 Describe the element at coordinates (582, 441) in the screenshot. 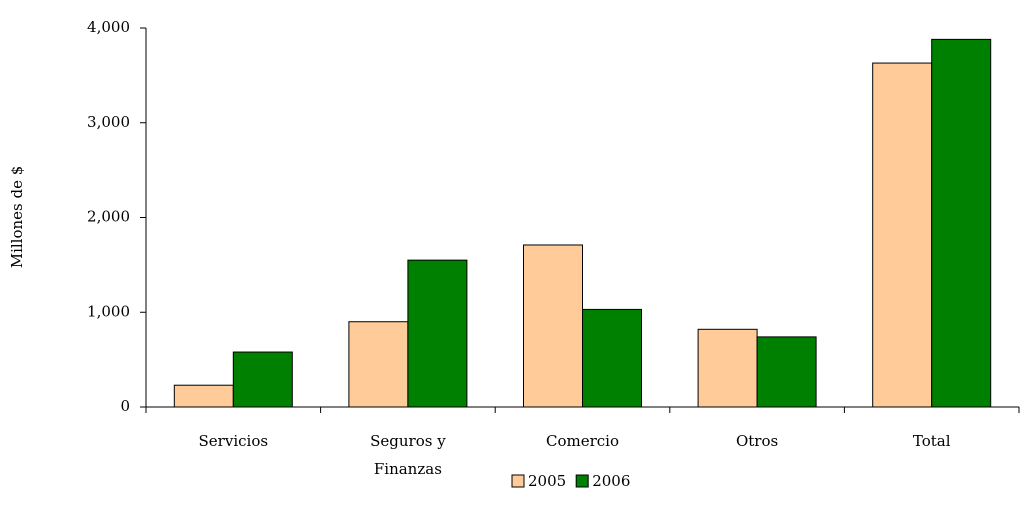

I see `x-tick-label: Comercio` at that location.